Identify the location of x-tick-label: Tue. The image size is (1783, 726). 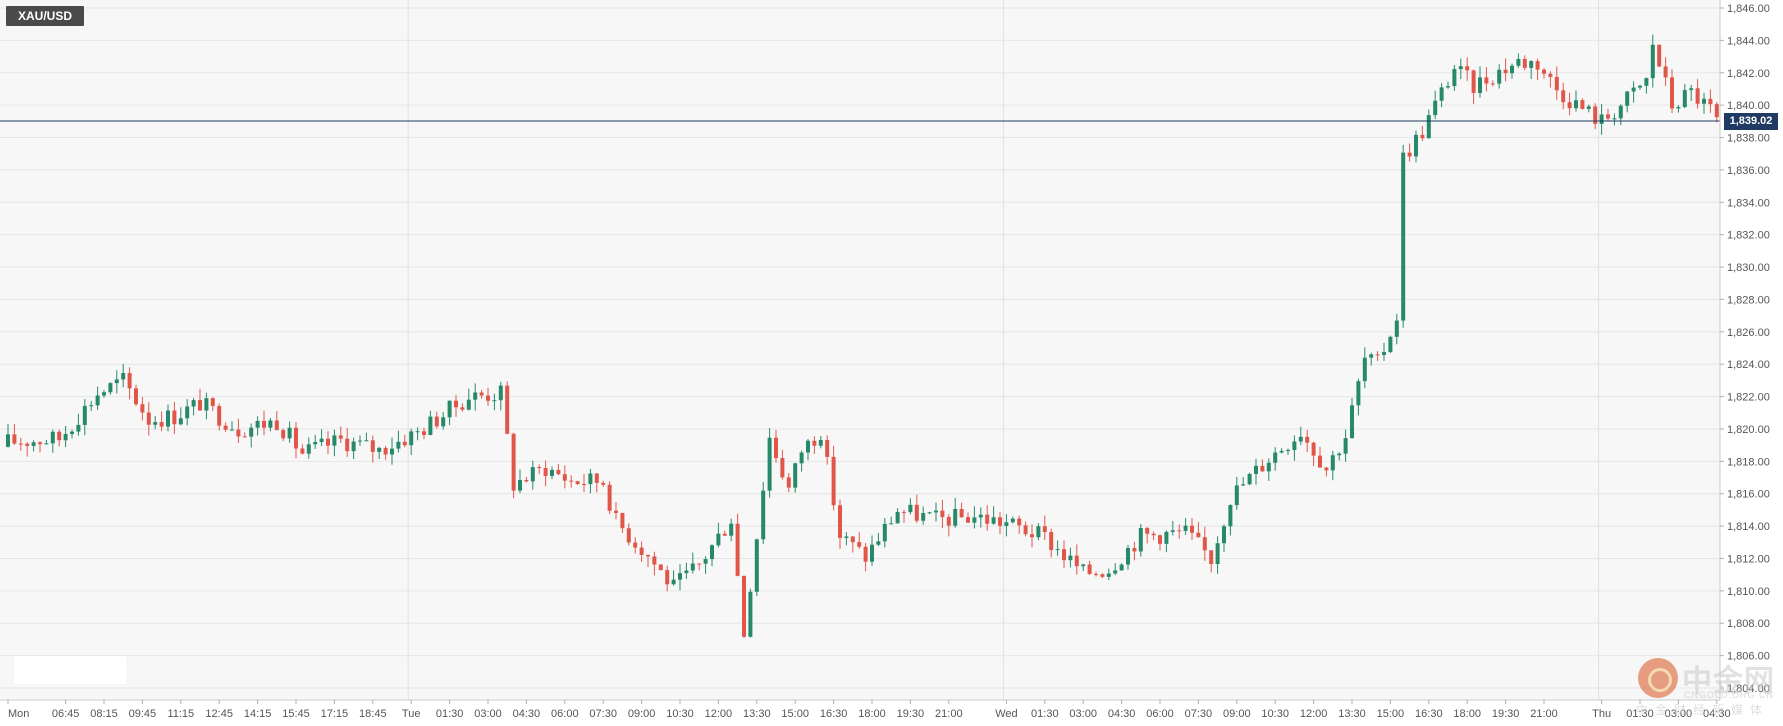
(411, 714).